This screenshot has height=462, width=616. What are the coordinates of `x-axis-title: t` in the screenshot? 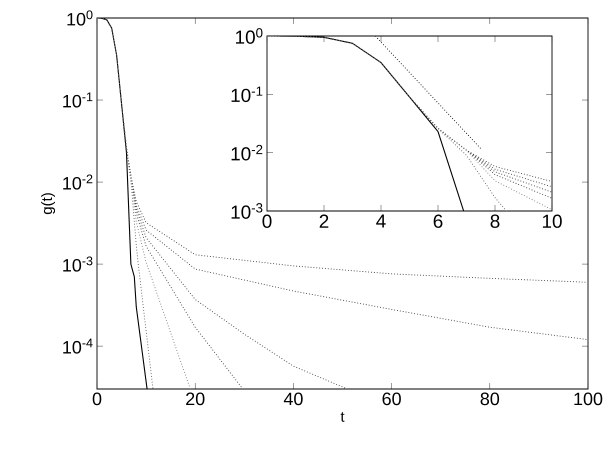 It's located at (342, 417).